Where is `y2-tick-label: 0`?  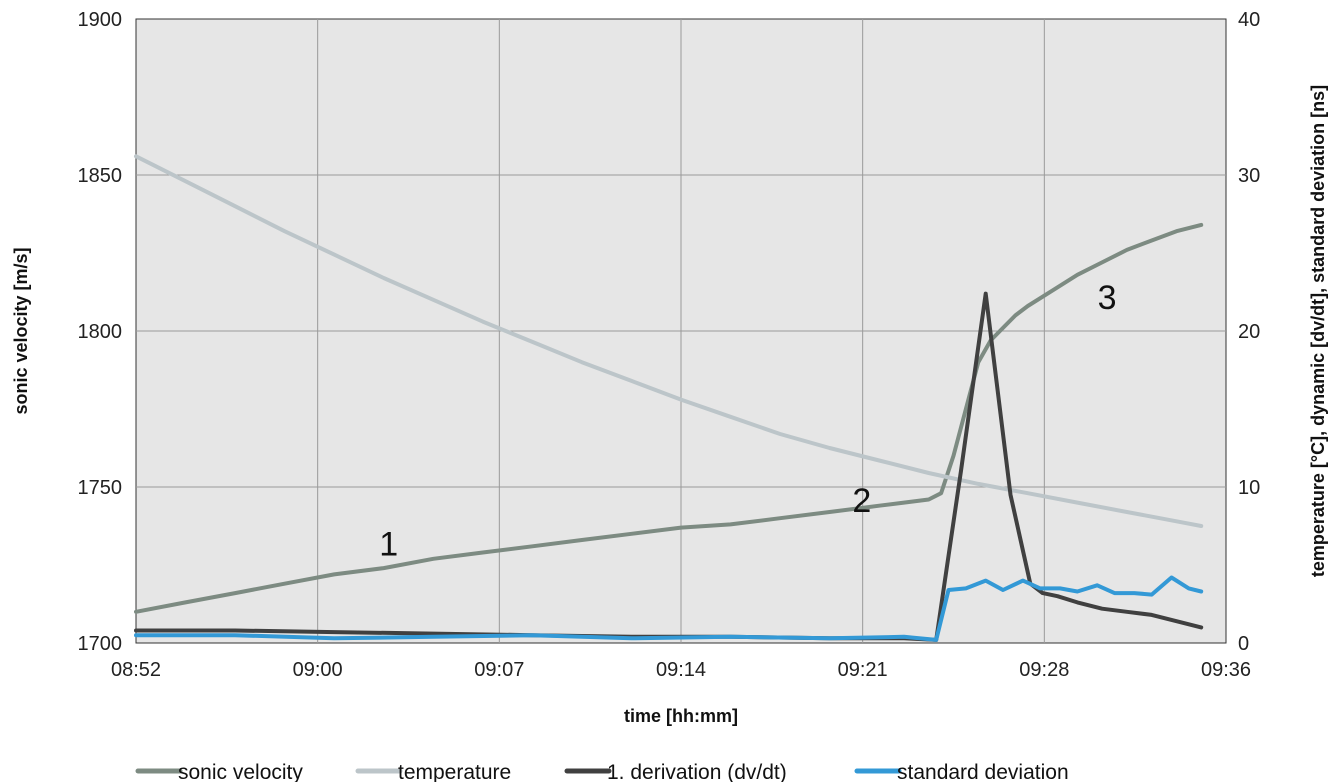 y2-tick-label: 0 is located at coordinates (1243, 644).